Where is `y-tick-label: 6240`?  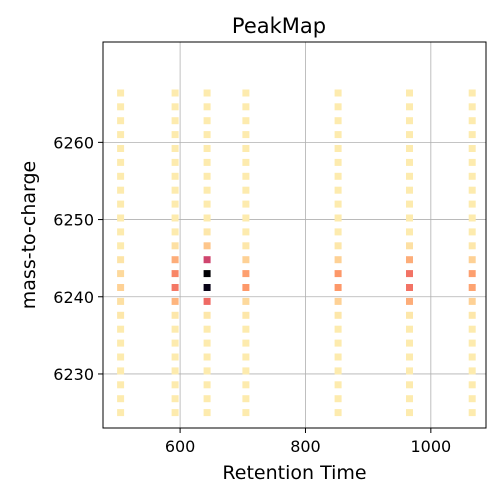
y-tick-label: 6240 is located at coordinates (73, 297).